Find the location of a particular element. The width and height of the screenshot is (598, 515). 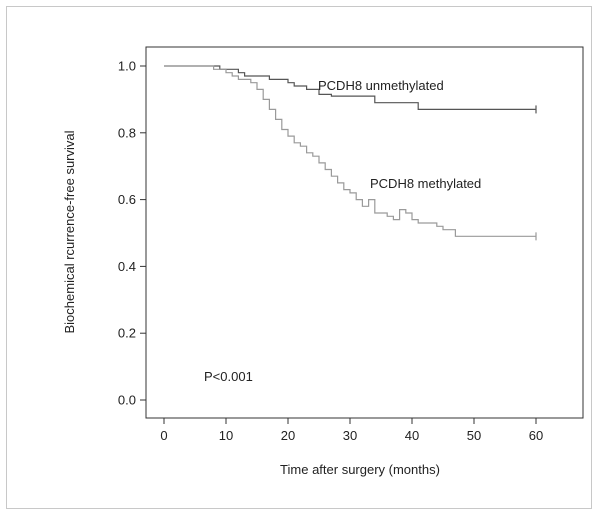

y-tick-label: 0.8 is located at coordinates (127, 132).